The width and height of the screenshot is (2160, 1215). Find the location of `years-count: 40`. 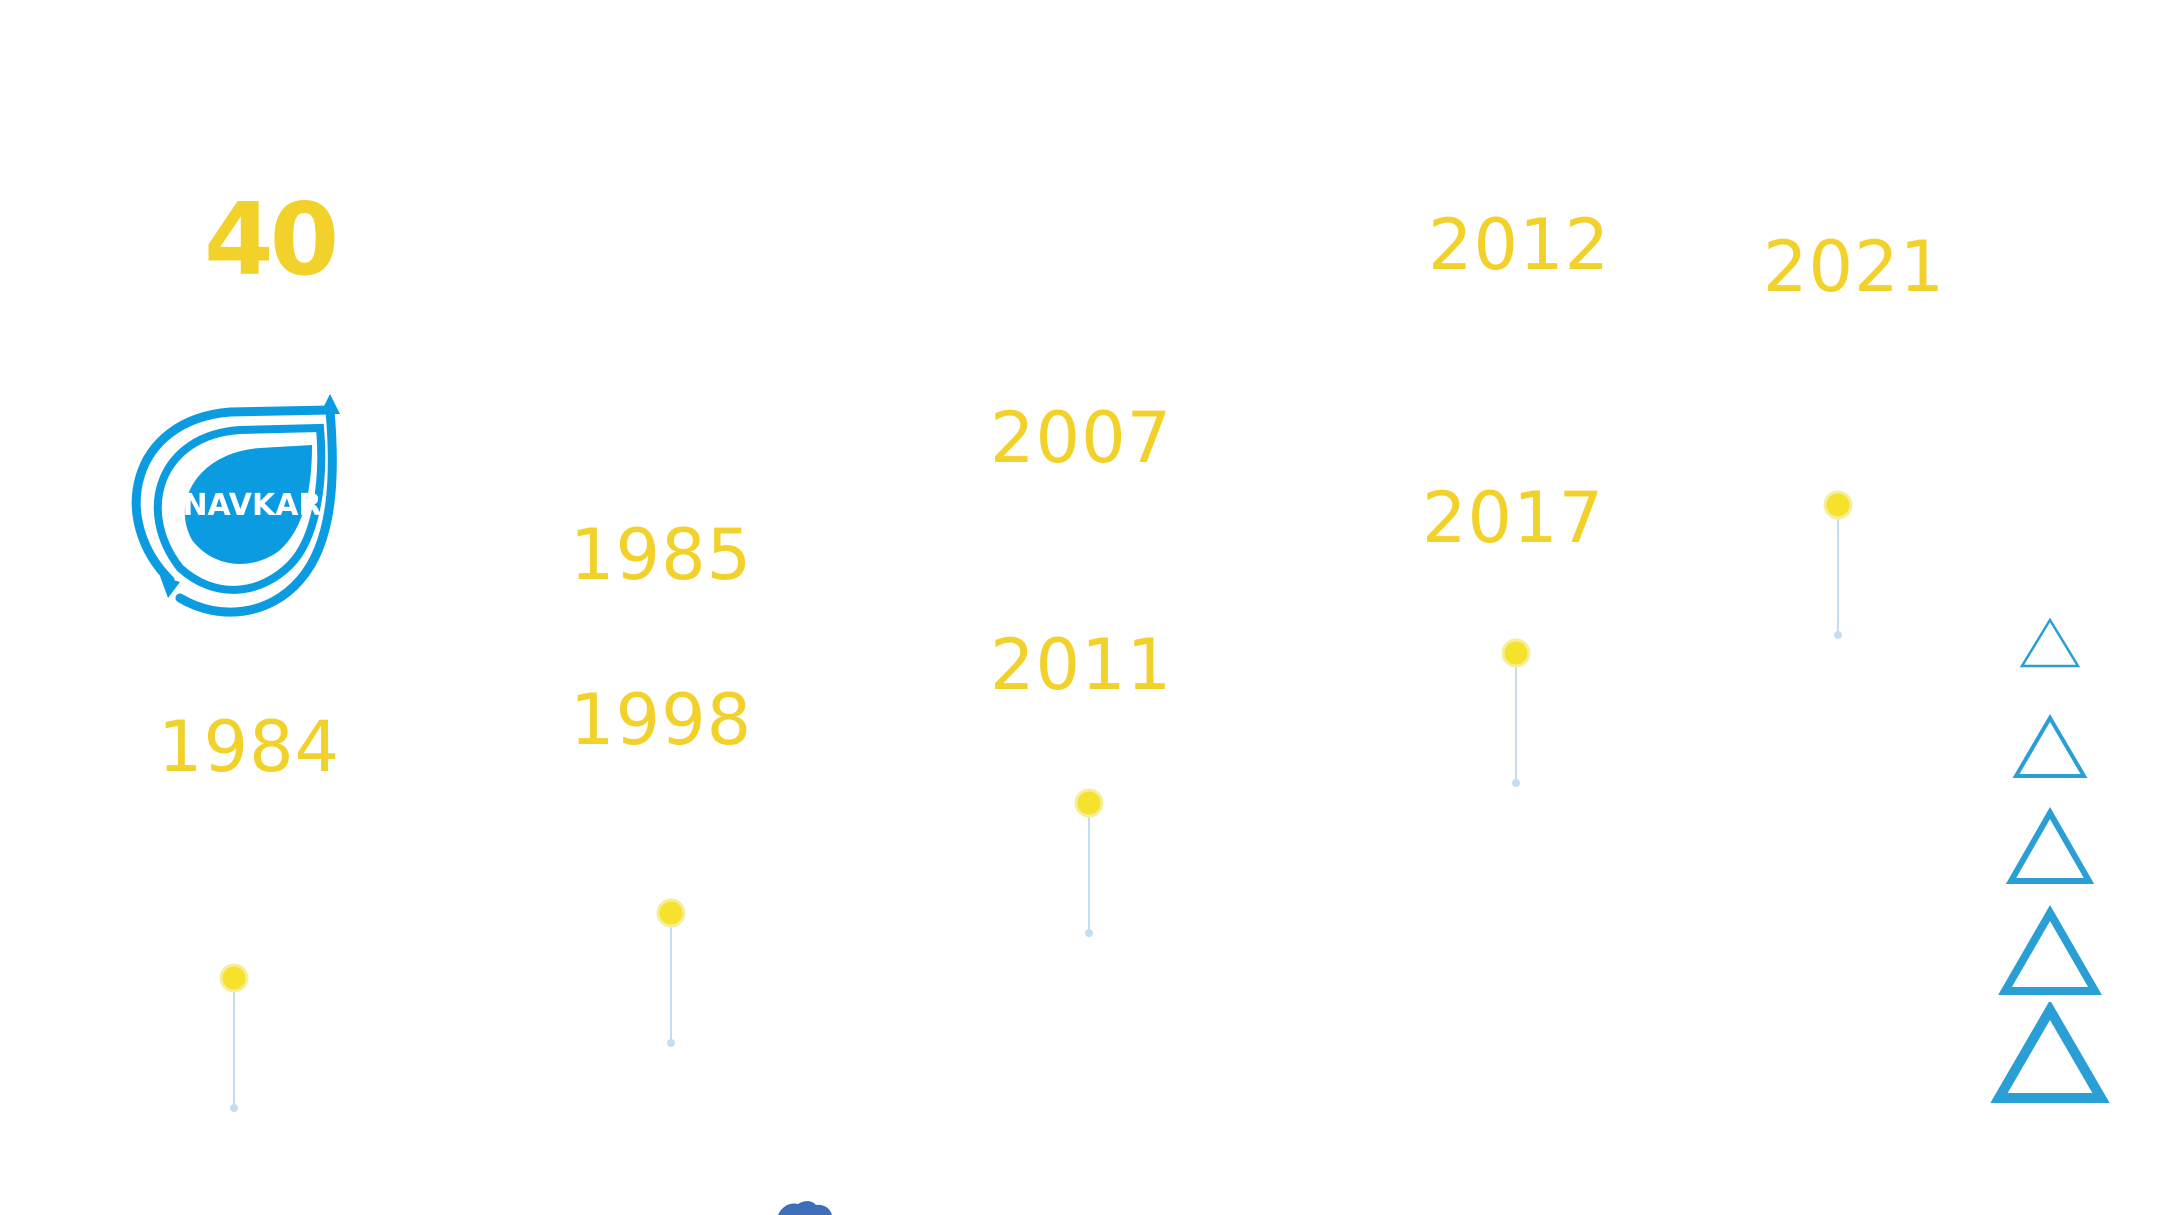

years-count: 40 is located at coordinates (271, 239).